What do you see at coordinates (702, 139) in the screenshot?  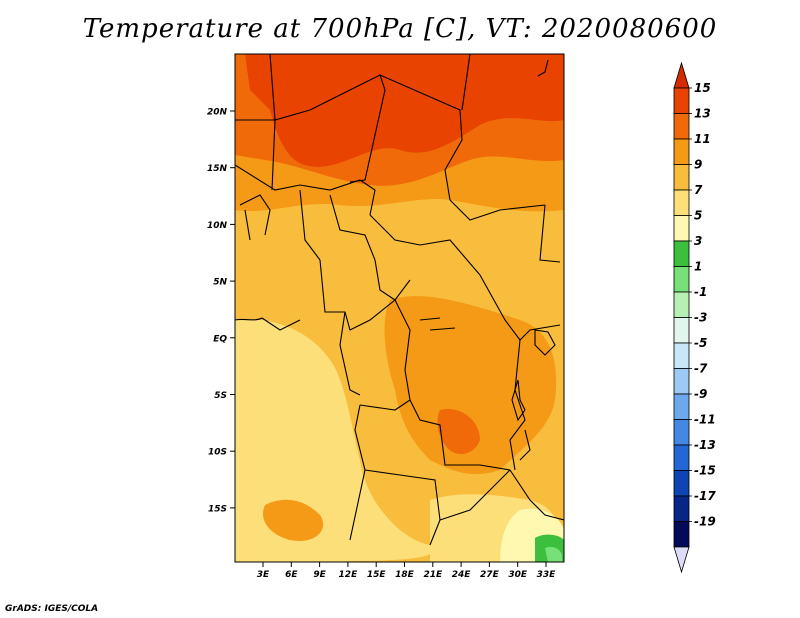 I see `colorbar-label: 11` at bounding box center [702, 139].